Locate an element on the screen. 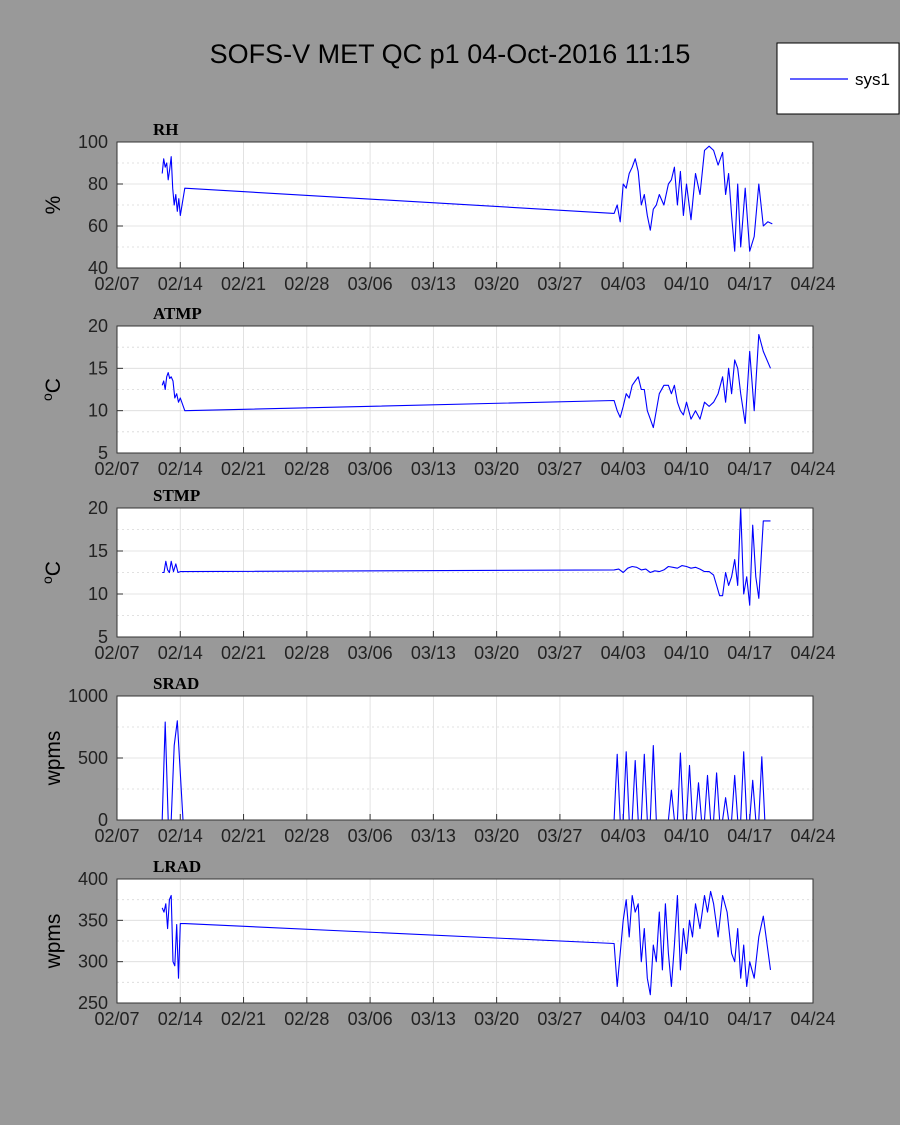 The height and width of the screenshot is (1125, 900). panel-label: STMP is located at coordinates (176, 495).